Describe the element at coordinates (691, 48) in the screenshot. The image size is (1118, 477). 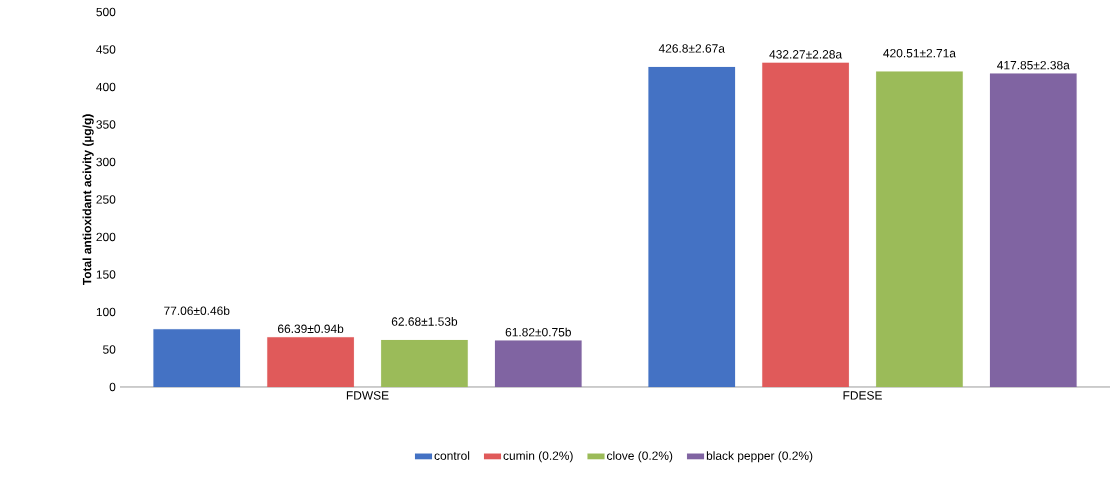
I see `data-label: 426.8±2.67a` at that location.